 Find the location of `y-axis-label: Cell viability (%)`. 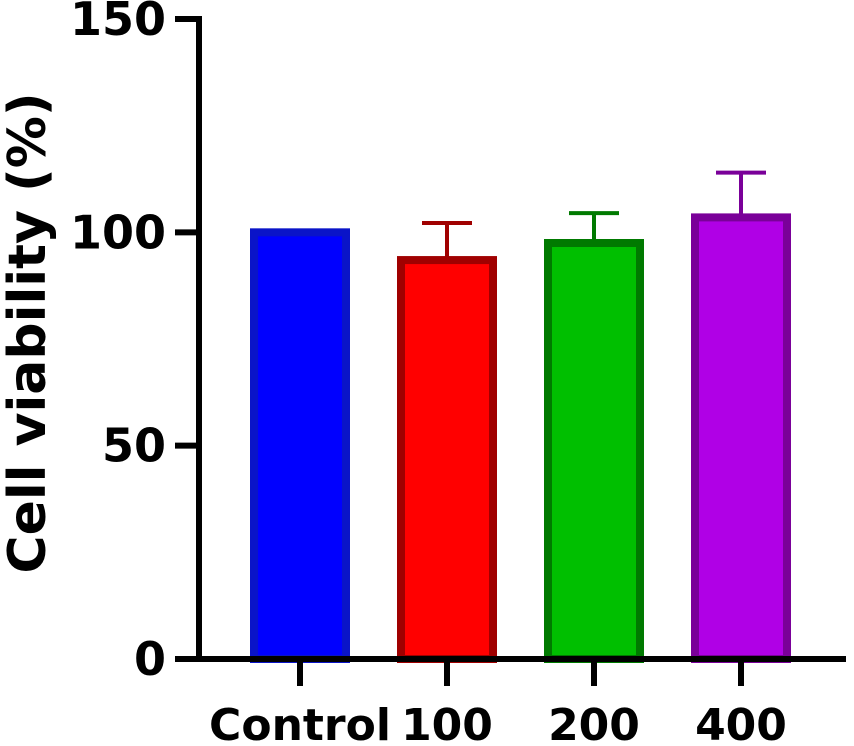

y-axis-label: Cell viability (%) is located at coordinates (29, 332).